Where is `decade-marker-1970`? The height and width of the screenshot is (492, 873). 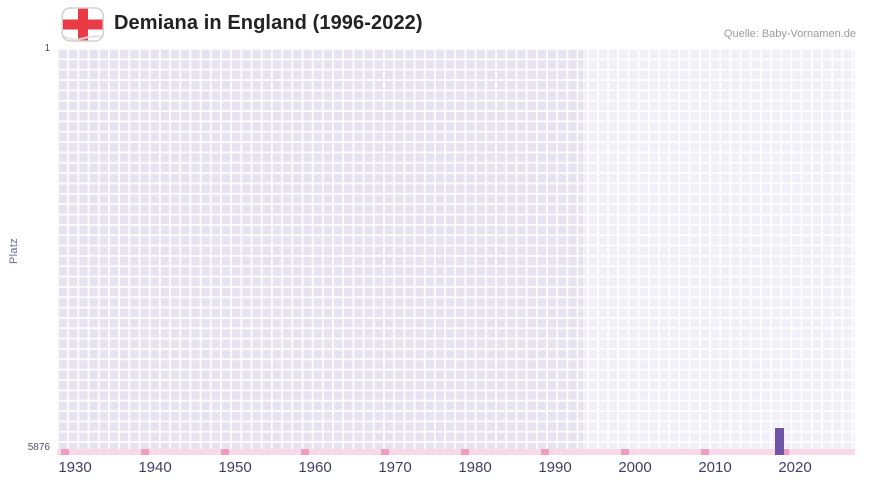
decade-marker-1970 is located at coordinates (385, 452).